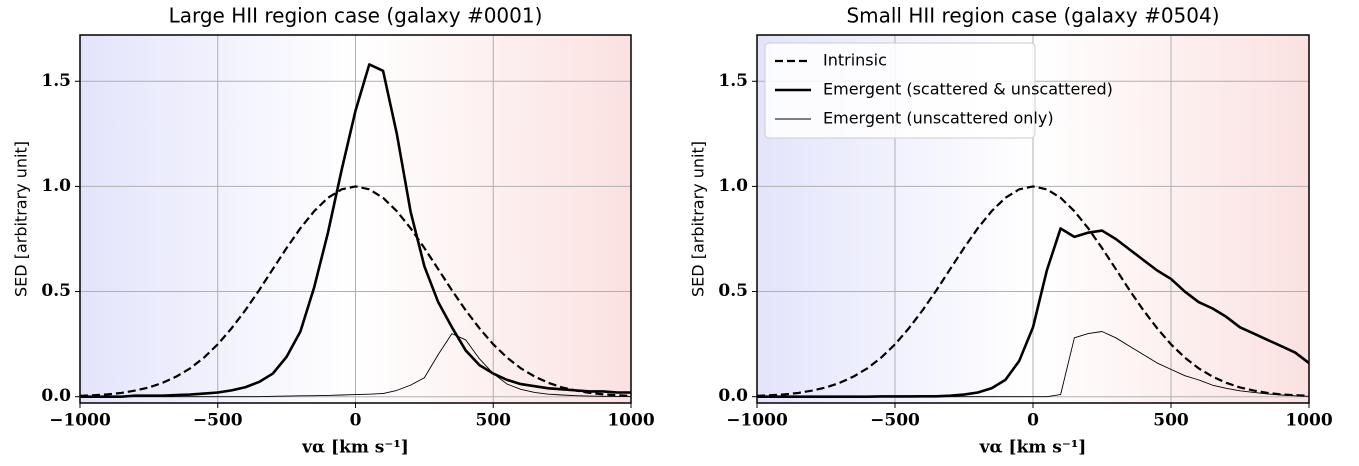 This screenshot has height=466, width=1359. What do you see at coordinates (968, 89) in the screenshot?
I see `legend-label: Emergent (scattered & unscattered)` at bounding box center [968, 89].